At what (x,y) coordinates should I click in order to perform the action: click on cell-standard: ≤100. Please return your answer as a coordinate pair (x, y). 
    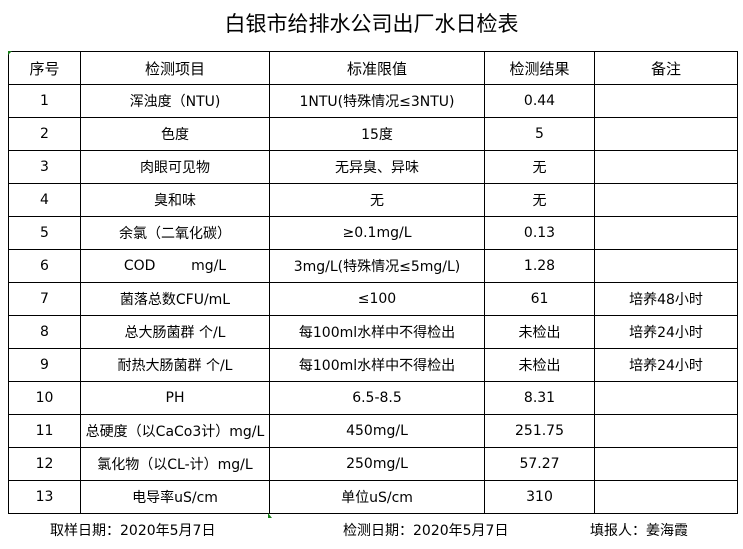
    Looking at the image, I should click on (377, 299).